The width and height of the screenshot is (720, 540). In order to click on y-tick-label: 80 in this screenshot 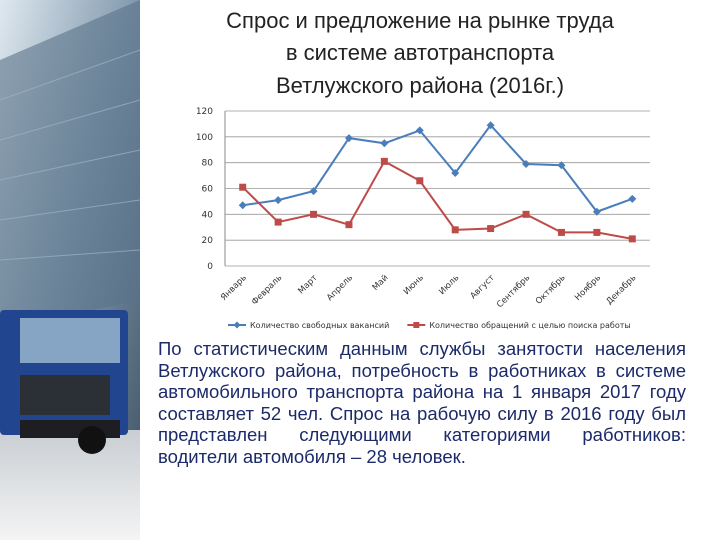, I will do `click(208, 164)`.